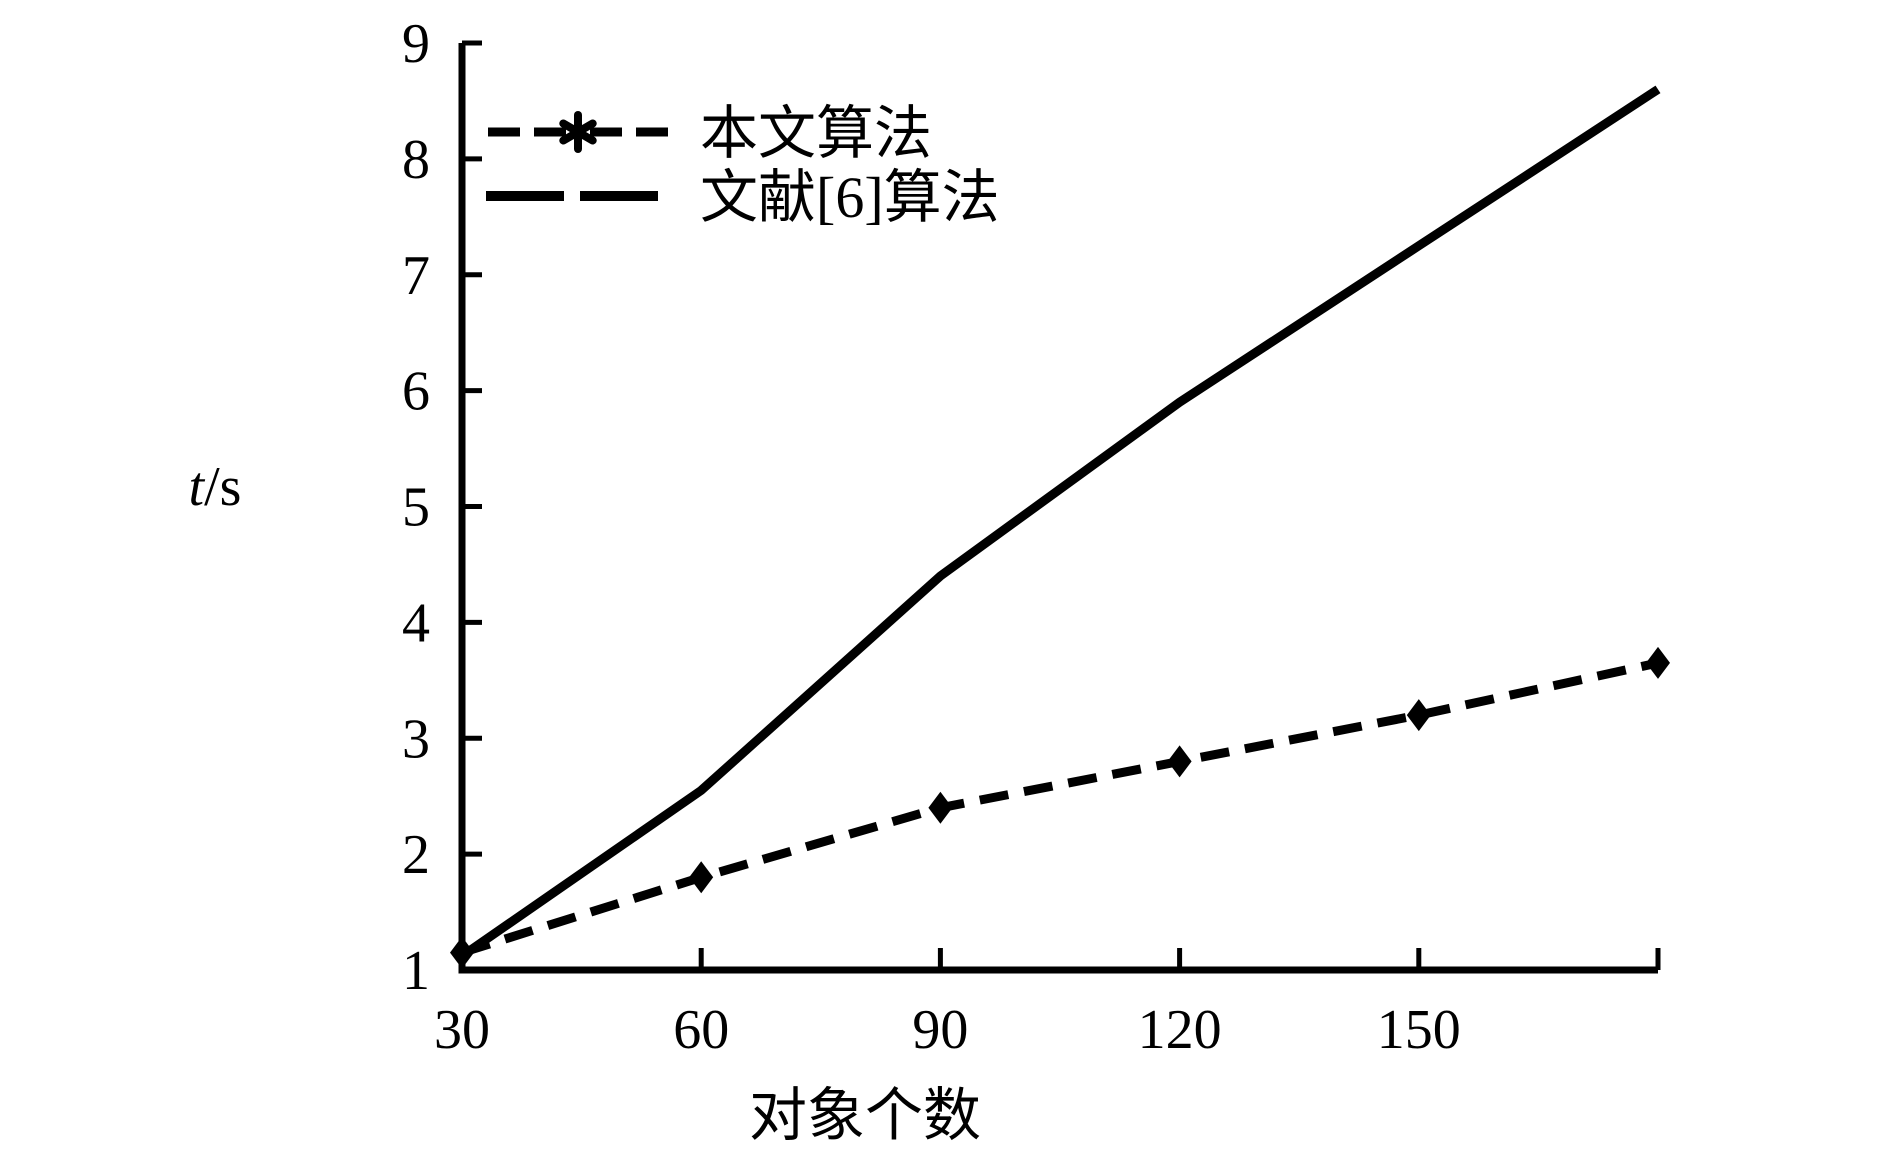 This screenshot has height=1157, width=1890. I want to click on legend-item-benwen: 本文算法, so click(710, 133).